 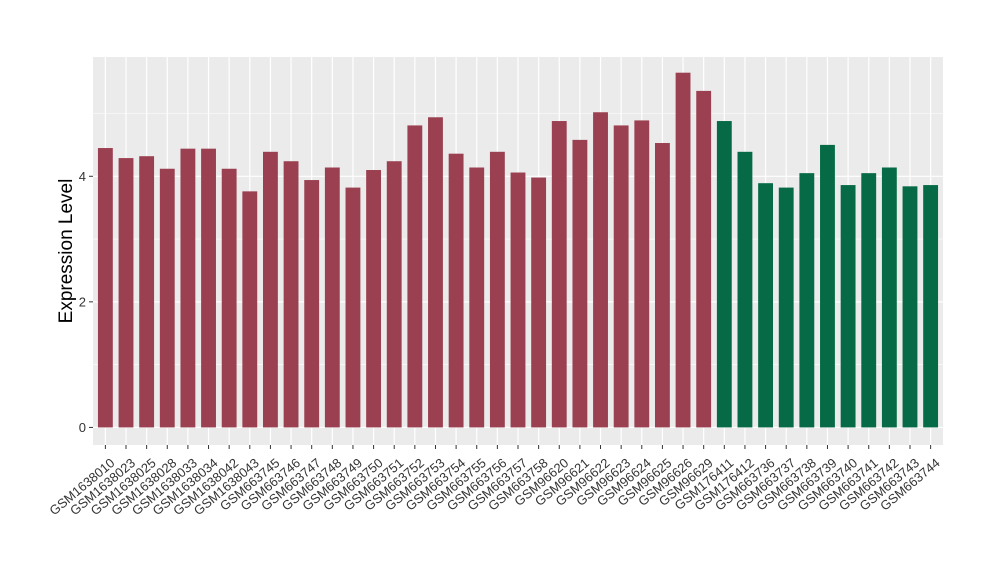 I want to click on y-axis-label: Expression Level, so click(x=66, y=251).